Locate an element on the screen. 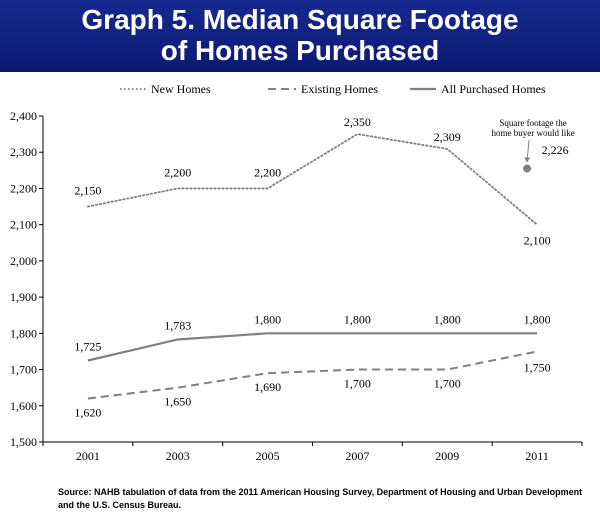 This screenshot has height=525, width=600. data-label-existing-homes: 1,620 is located at coordinates (87, 413).